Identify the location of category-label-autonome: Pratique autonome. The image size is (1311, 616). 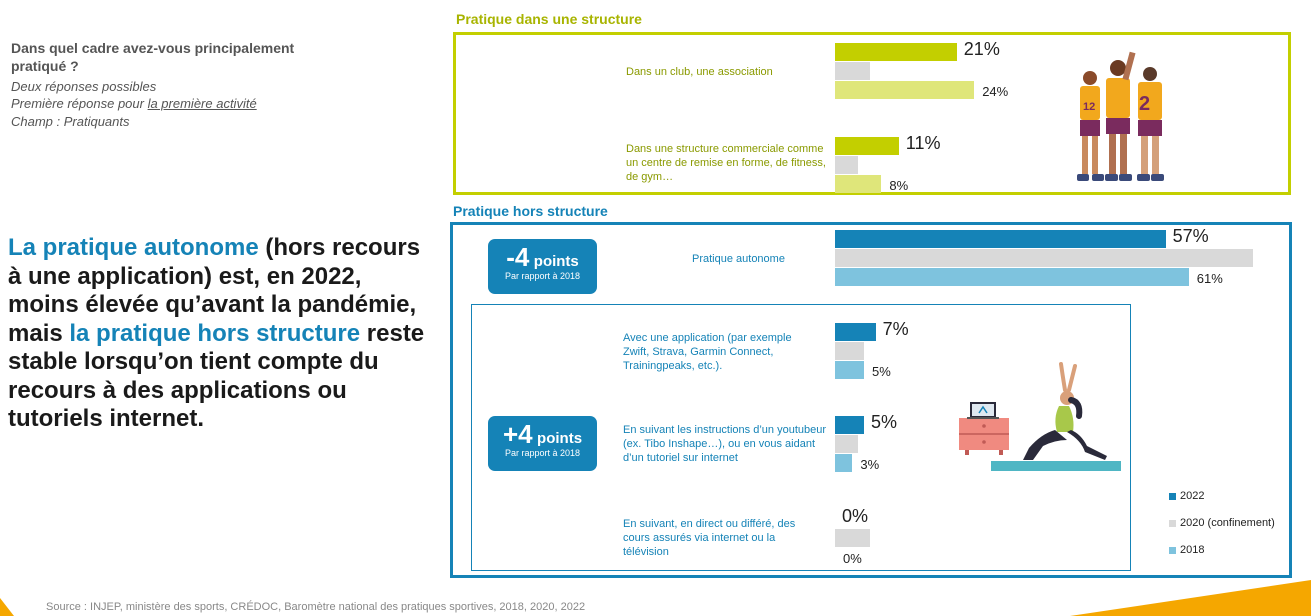
(738, 259).